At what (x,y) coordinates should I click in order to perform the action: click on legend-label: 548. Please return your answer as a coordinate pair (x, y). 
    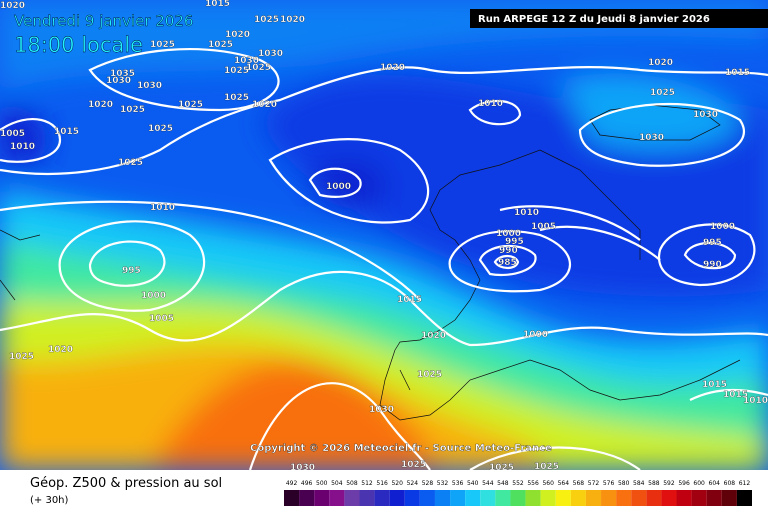
    Looking at the image, I should click on (503, 483).